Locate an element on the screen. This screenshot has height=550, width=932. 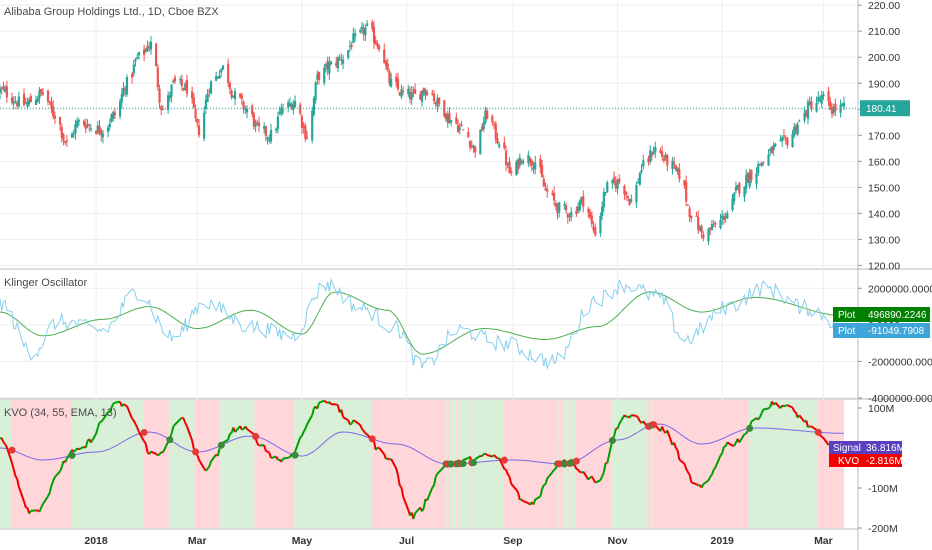
signal-line is located at coordinates (422, 444).